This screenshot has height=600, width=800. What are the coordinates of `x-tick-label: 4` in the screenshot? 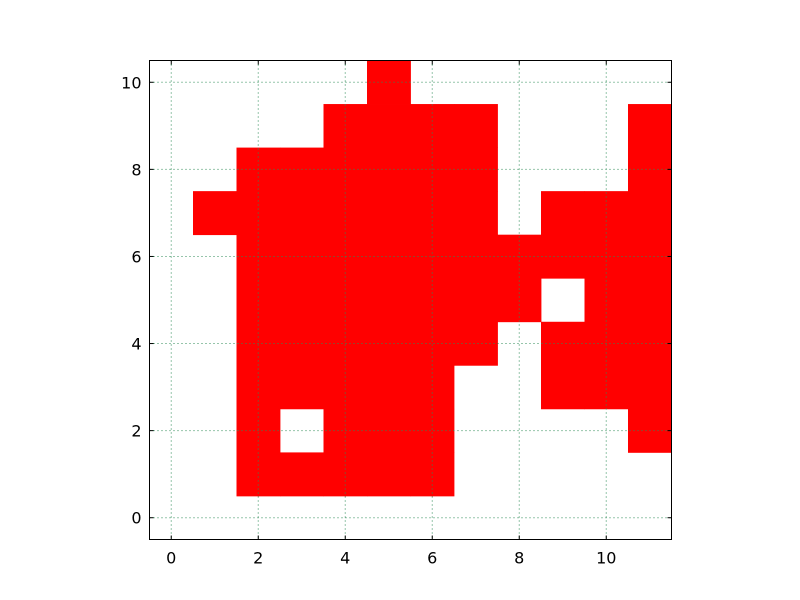 It's located at (345, 558).